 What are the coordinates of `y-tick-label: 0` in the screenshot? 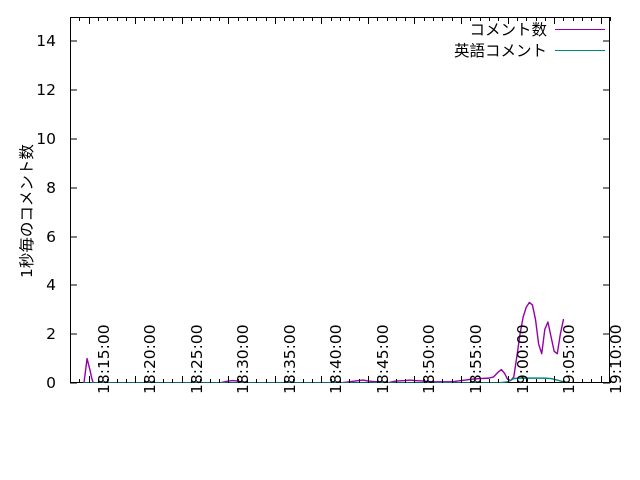 It's located at (51, 383).